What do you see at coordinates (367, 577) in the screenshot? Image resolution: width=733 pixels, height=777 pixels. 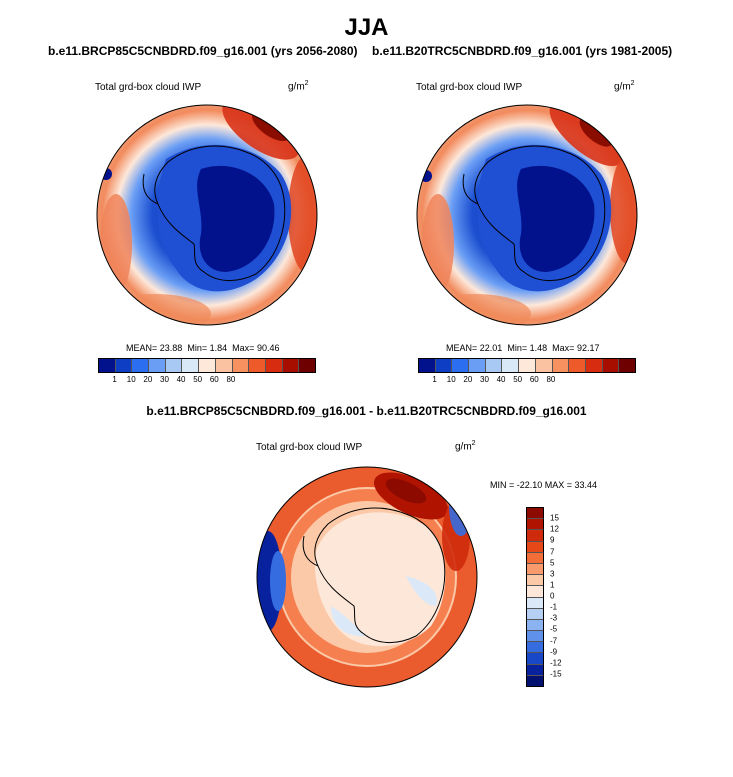 I see `diff-polar-map` at bounding box center [367, 577].